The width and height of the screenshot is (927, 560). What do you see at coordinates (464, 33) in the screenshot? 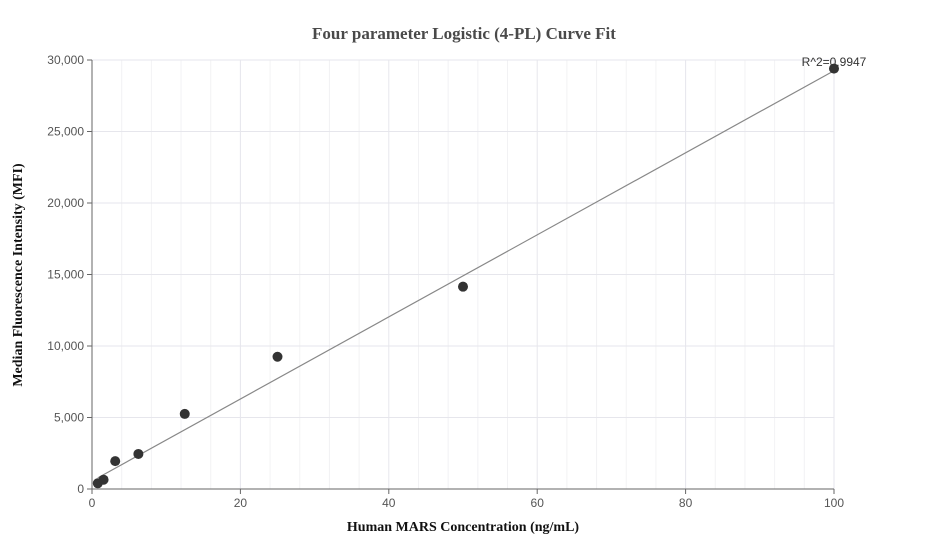
I see `chart-title: Four parameter Logistic (4-PL) Curve Fit` at bounding box center [464, 33].